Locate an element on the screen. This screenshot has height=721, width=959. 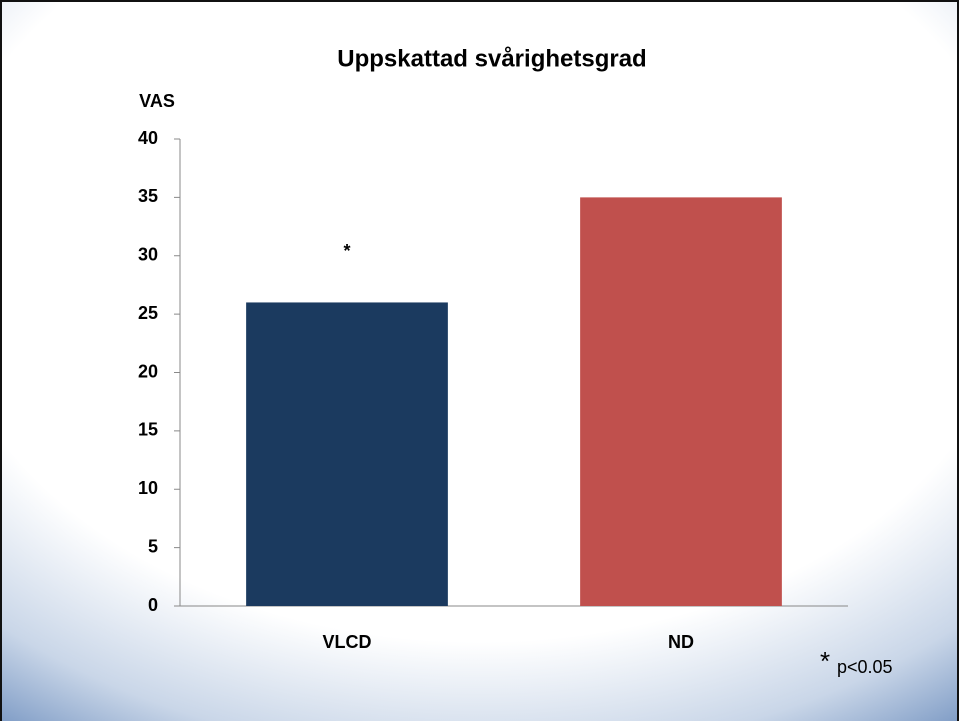
footnote-marker: * is located at coordinates (825, 661).